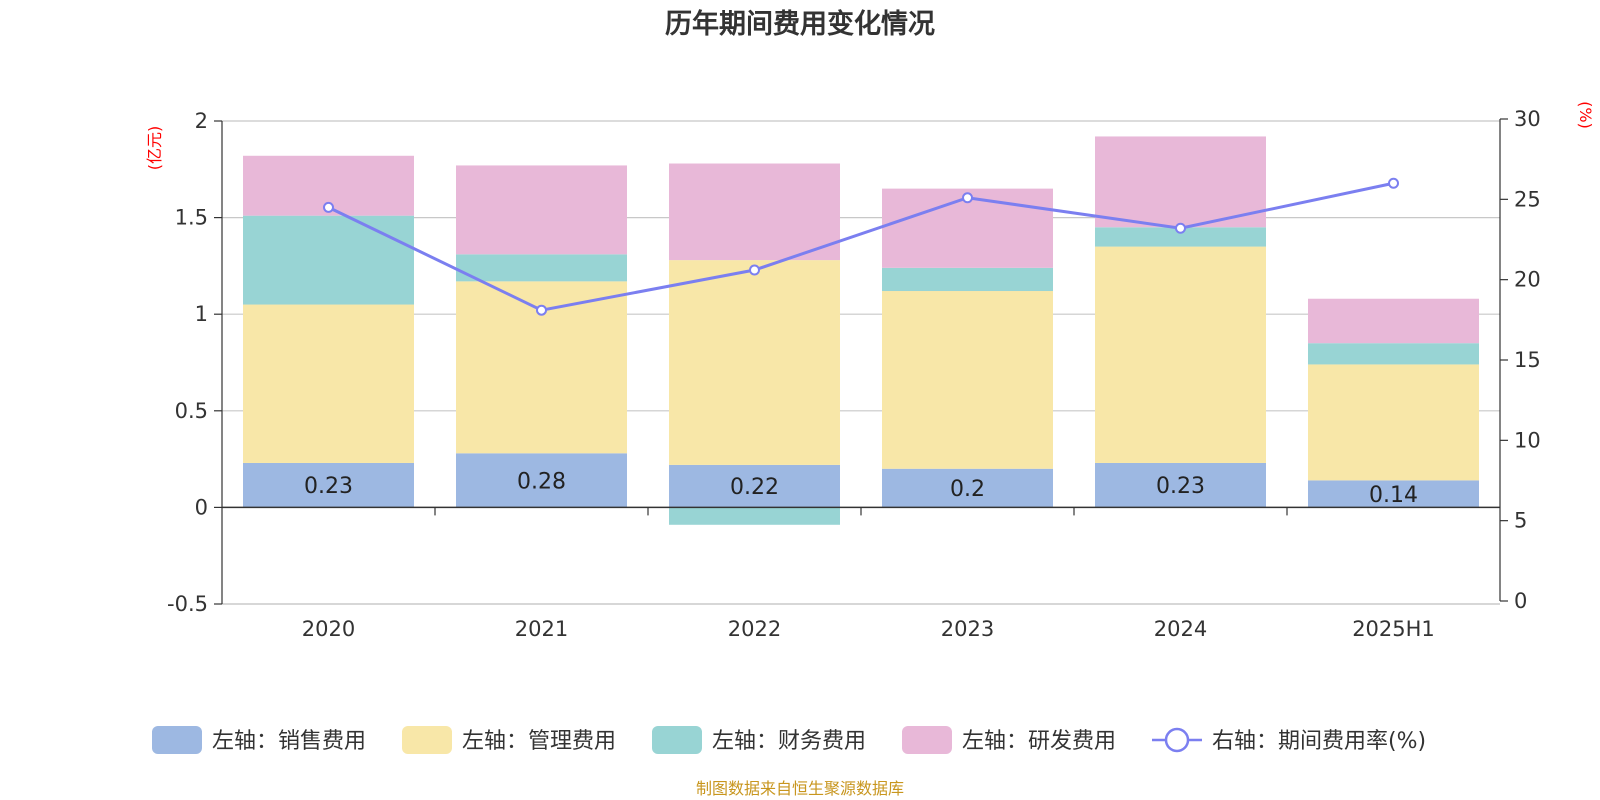  What do you see at coordinates (328, 629) in the screenshot?
I see `category-label-2020: 2020` at bounding box center [328, 629].